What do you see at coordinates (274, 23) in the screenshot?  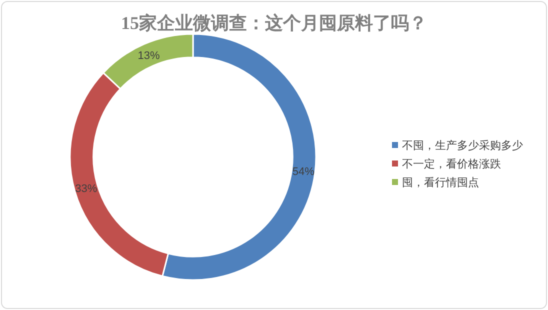 I see `chart-title: 15家企业微调查：这个月囤原料了吗？` at bounding box center [274, 23].